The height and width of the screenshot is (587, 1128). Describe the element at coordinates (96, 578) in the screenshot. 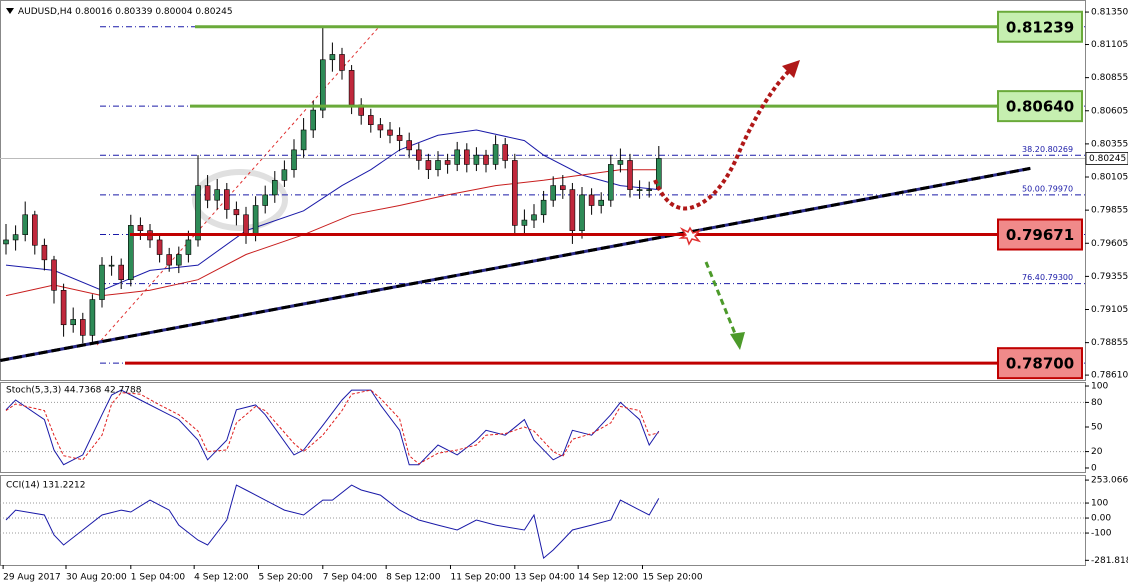

I see `x-tick-label: 30 Aug 20:00` at that location.